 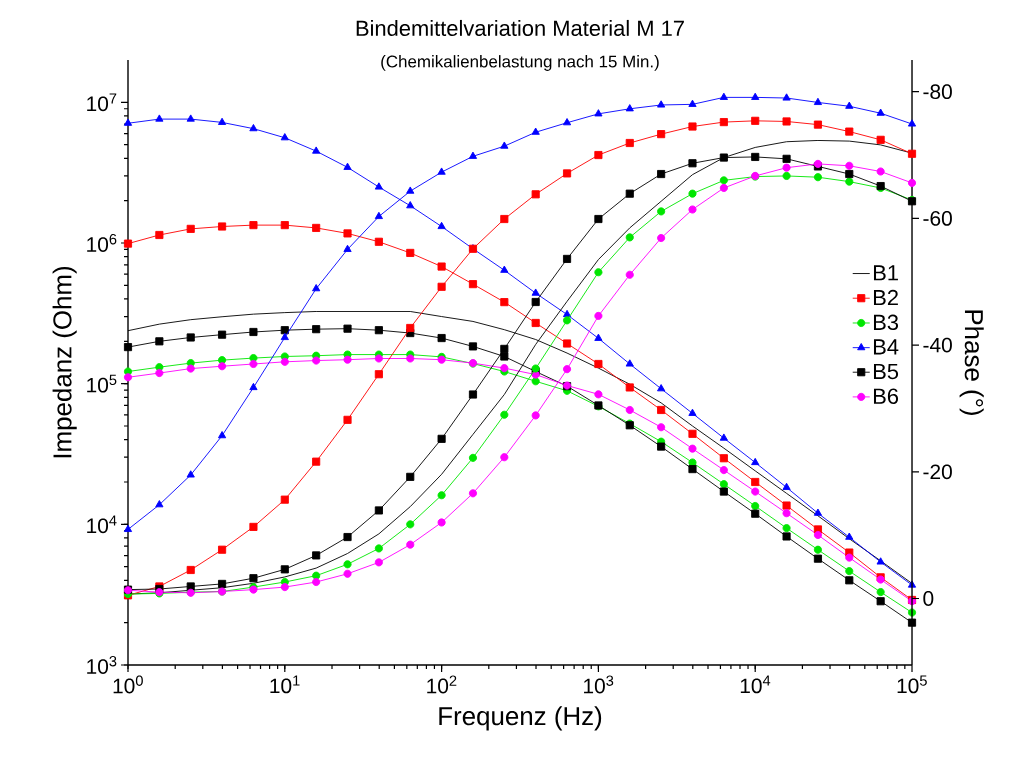 I want to click on x-tick-label: 10$^{0}$, so click(x=128, y=684).